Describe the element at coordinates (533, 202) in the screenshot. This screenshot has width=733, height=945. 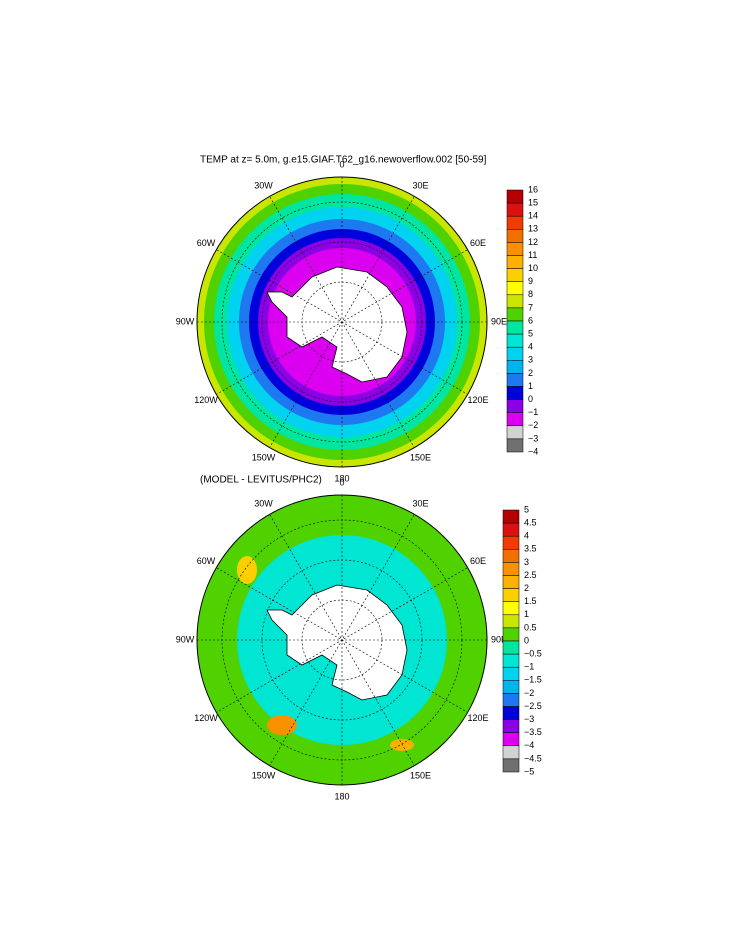
I see `colorbar-label: 15` at that location.